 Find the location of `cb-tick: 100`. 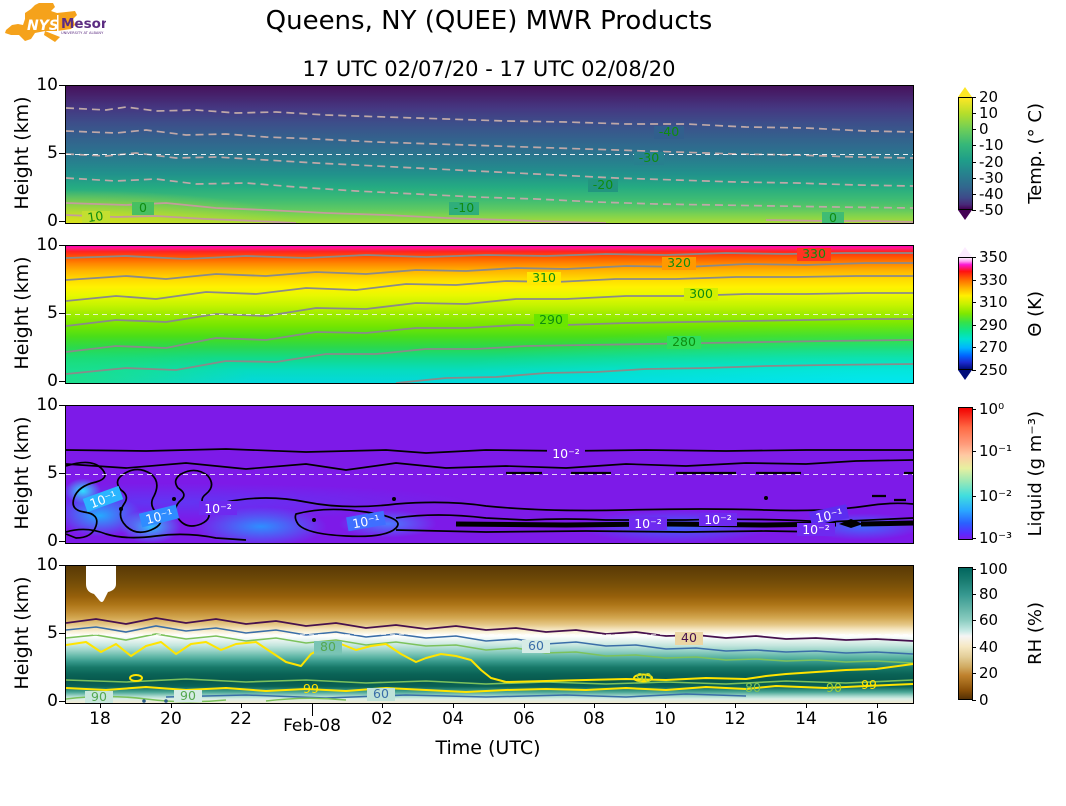

cb-tick: 100 is located at coordinates (990, 569).